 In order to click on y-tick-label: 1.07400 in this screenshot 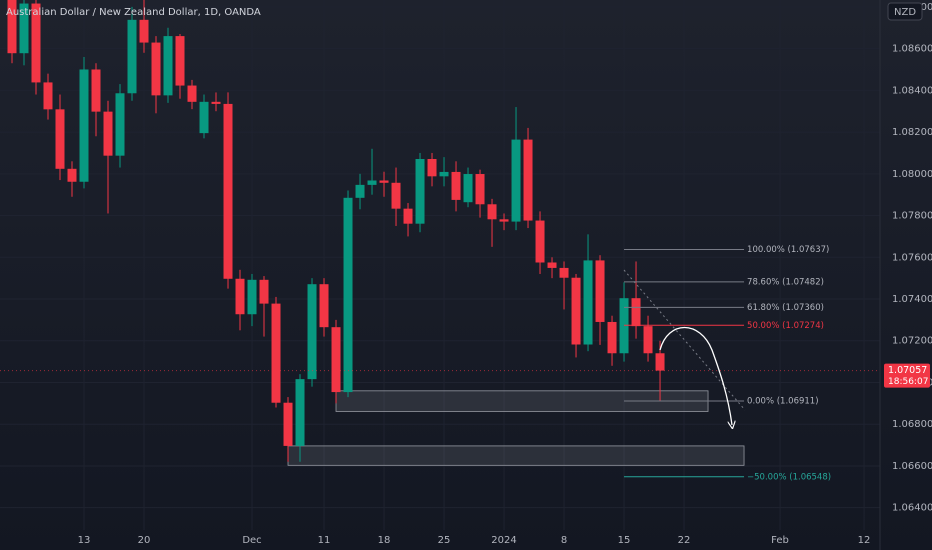, I will do `click(912, 299)`.